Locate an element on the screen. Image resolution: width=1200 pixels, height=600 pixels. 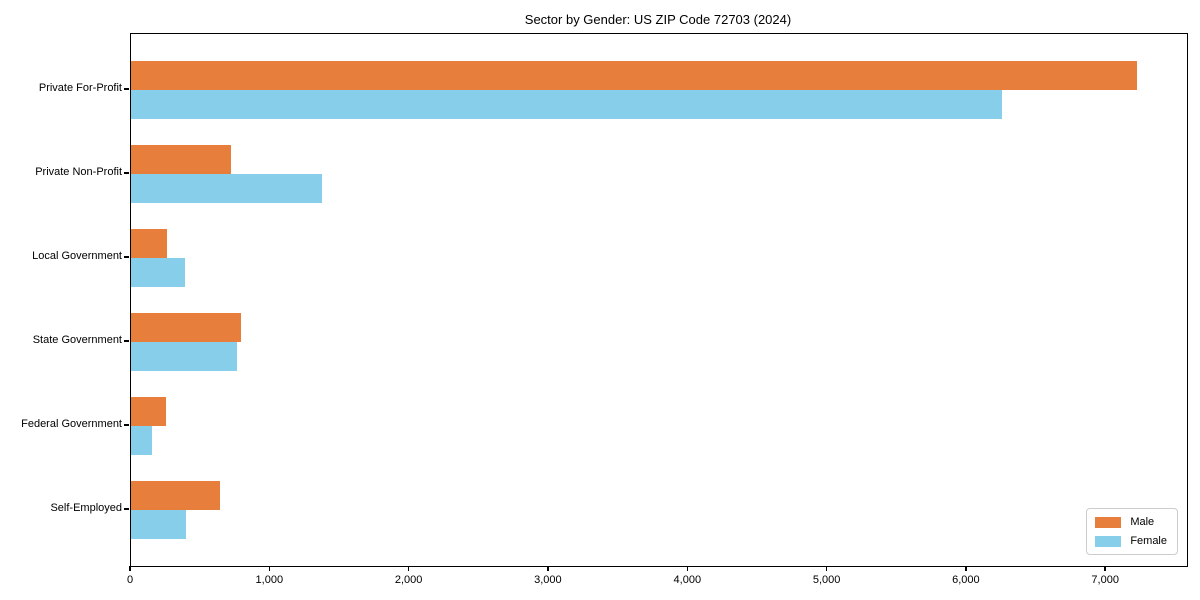
legend: Male Female is located at coordinates (1132, 531).